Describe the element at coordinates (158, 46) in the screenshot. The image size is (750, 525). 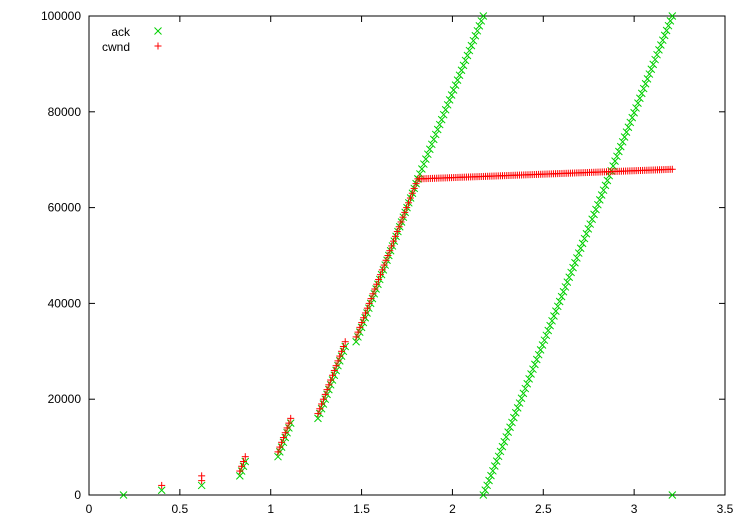
I see `legend-marker-cwnd` at that location.